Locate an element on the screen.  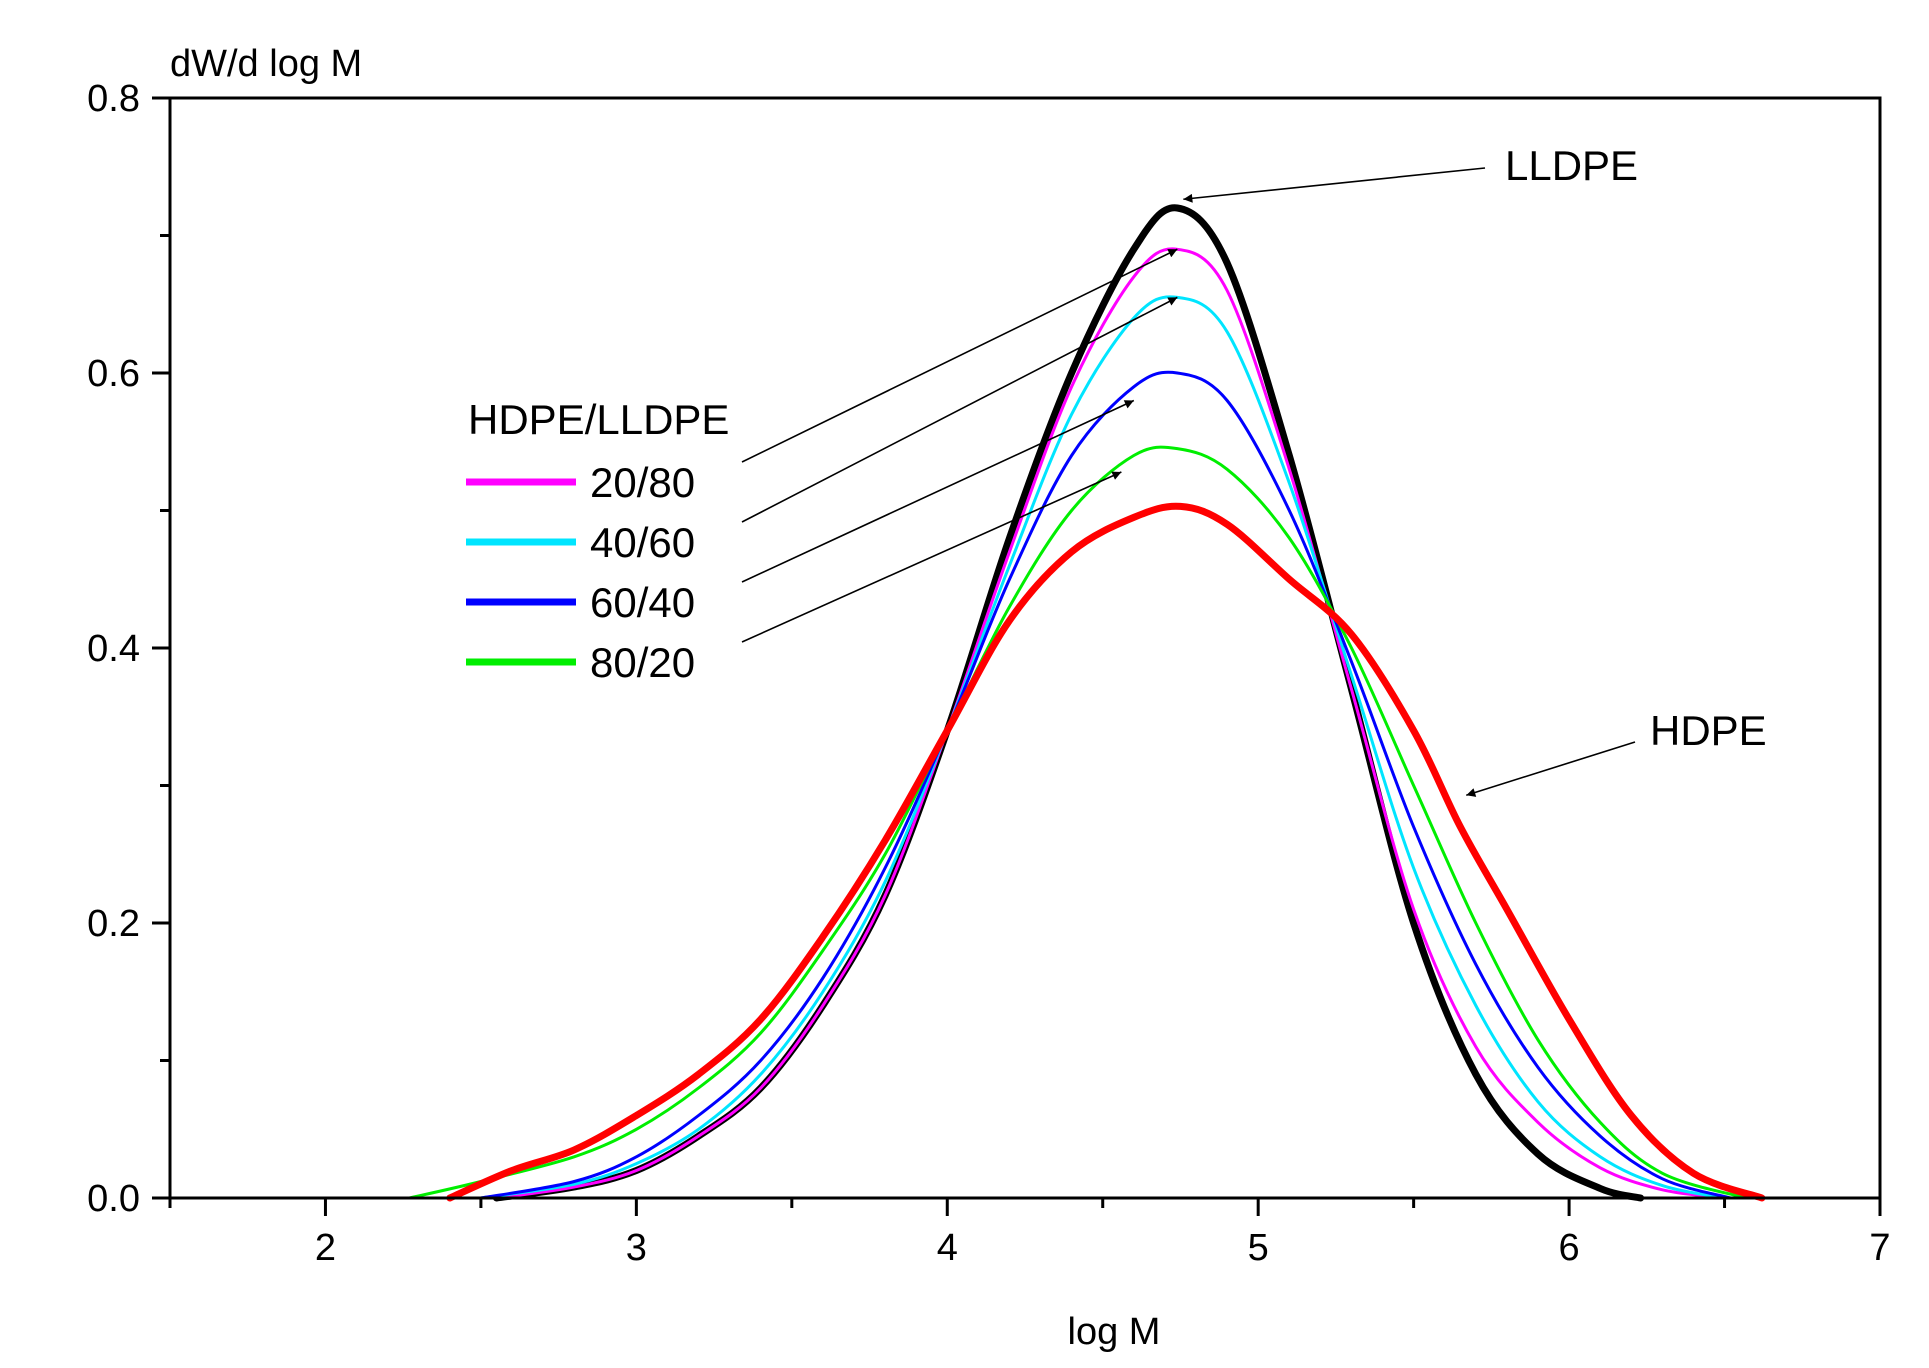
x-tick-label: 7 is located at coordinates (1879, 1248).